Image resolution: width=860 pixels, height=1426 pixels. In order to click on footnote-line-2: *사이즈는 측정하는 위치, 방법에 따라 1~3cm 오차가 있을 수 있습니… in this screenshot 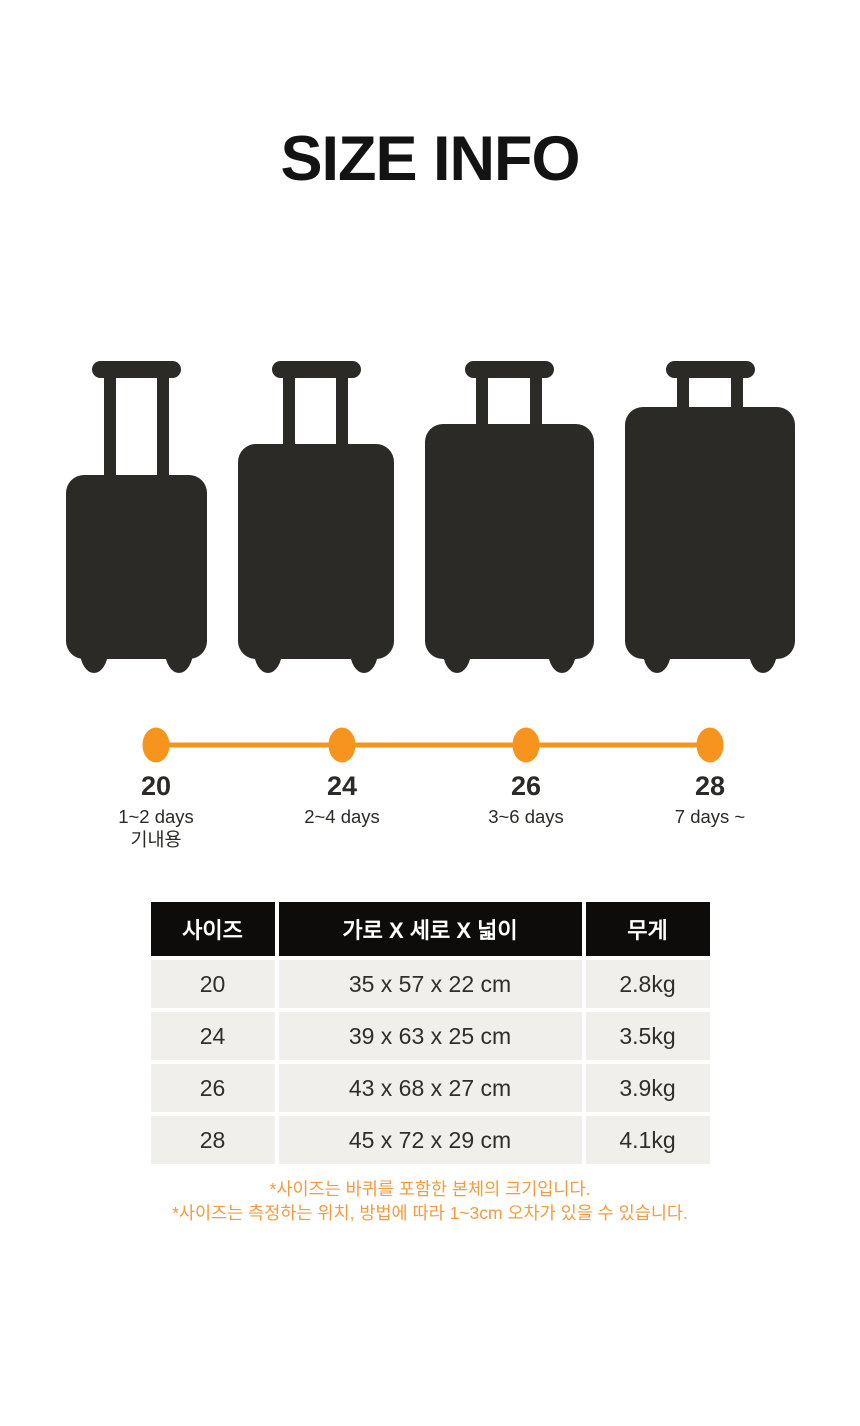, I will do `click(430, 1212)`.